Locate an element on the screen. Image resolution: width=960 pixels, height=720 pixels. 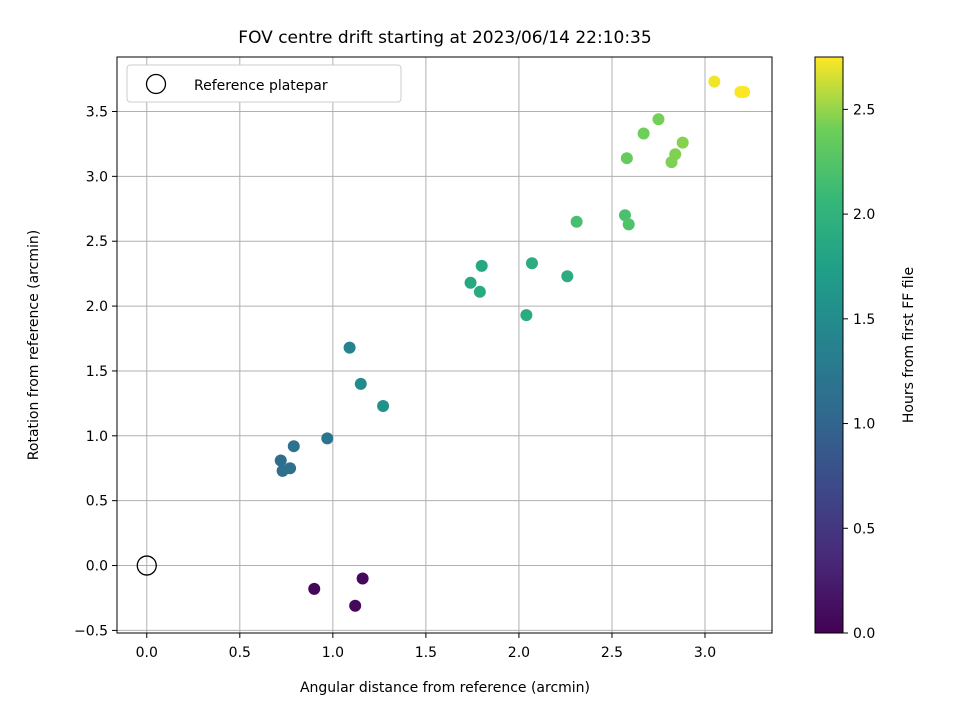
legend-box is located at coordinates (264, 83).